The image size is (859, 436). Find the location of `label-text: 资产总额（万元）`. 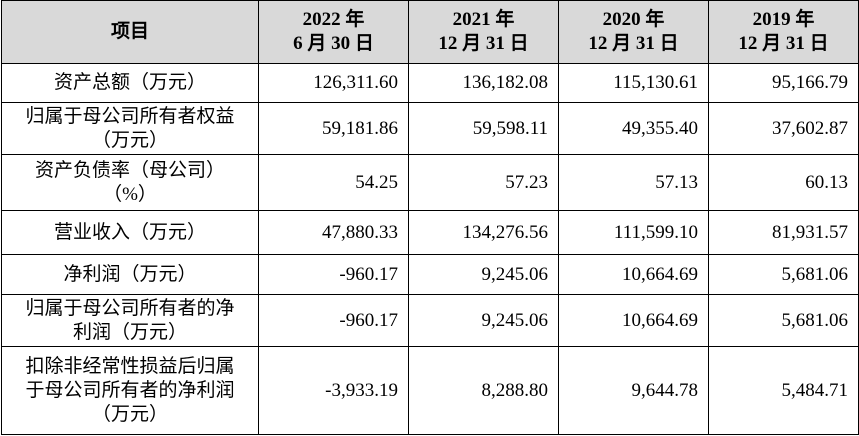

label-text: 资产总额（万元） is located at coordinates (129, 82).